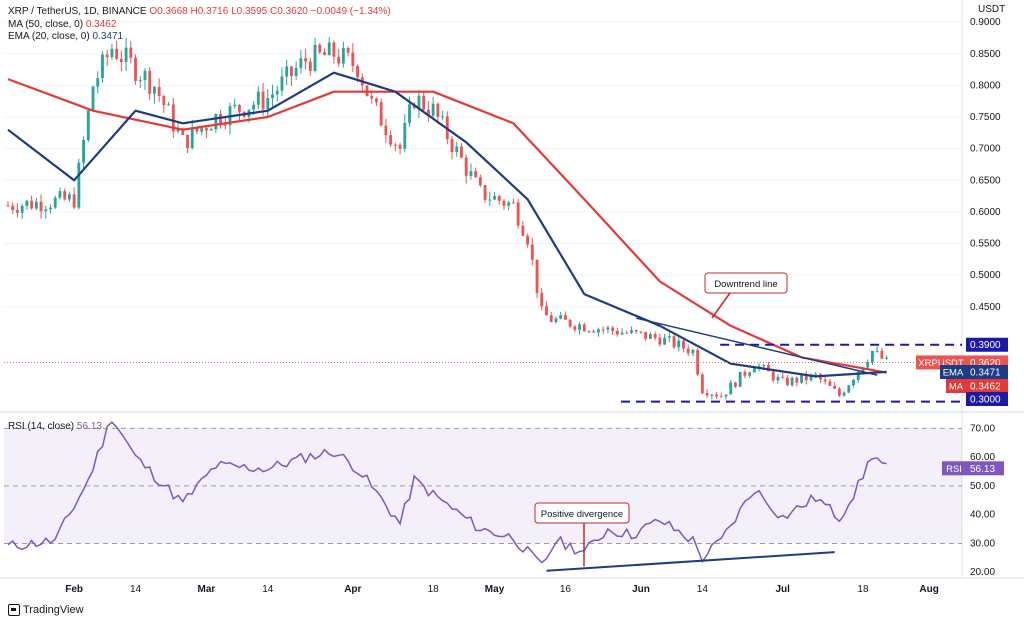 Image resolution: width=1024 pixels, height=623 pixels. What do you see at coordinates (956, 387) in the screenshot?
I see `price-badge-label: MA` at bounding box center [956, 387].